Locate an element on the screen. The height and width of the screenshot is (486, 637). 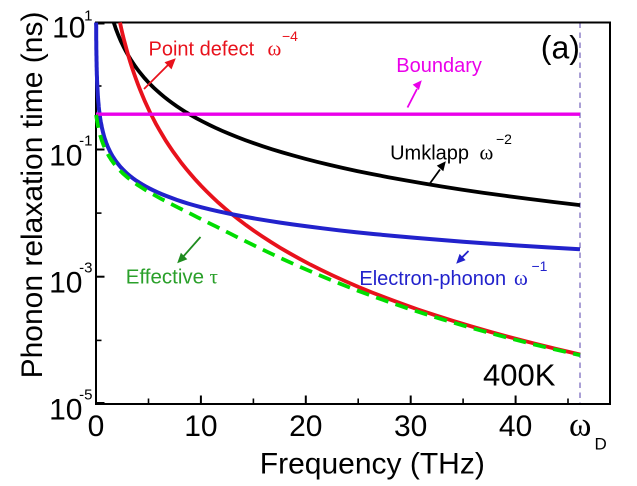
svg-text: -3 is located at coordinates (85, 268).